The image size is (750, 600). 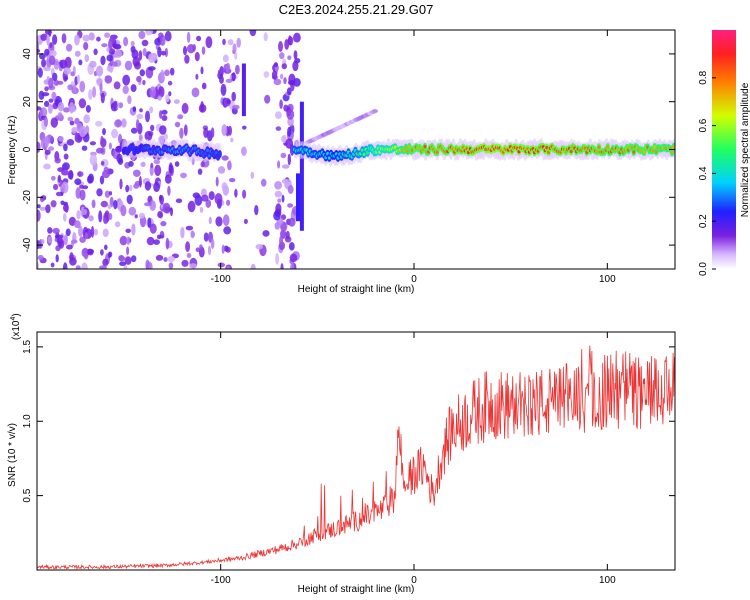 What do you see at coordinates (607, 580) in the screenshot?
I see `bottom-x-tick-label: 100` at bounding box center [607, 580].